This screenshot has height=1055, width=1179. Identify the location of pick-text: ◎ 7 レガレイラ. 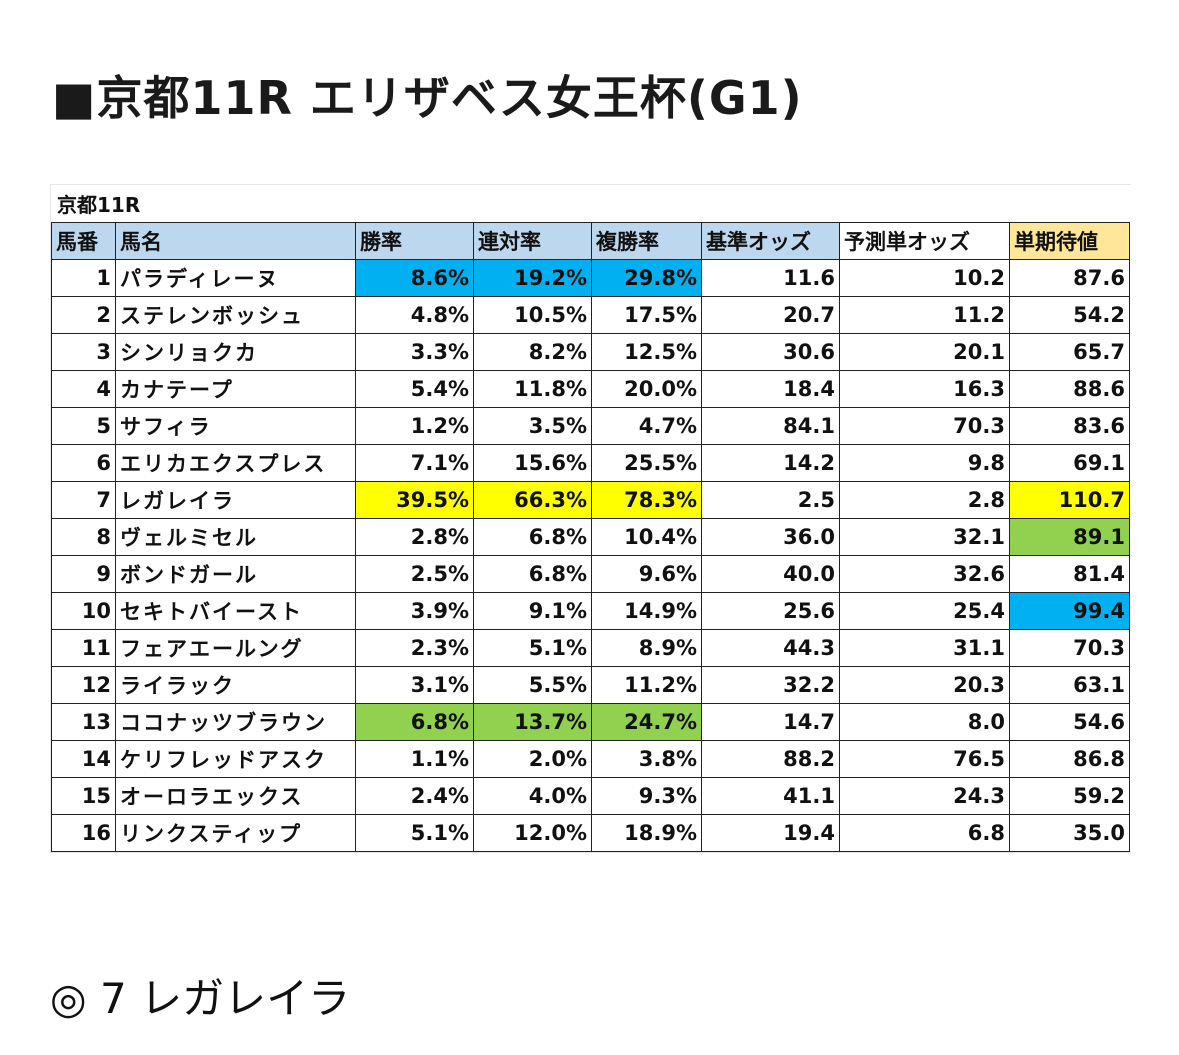
(200, 998).